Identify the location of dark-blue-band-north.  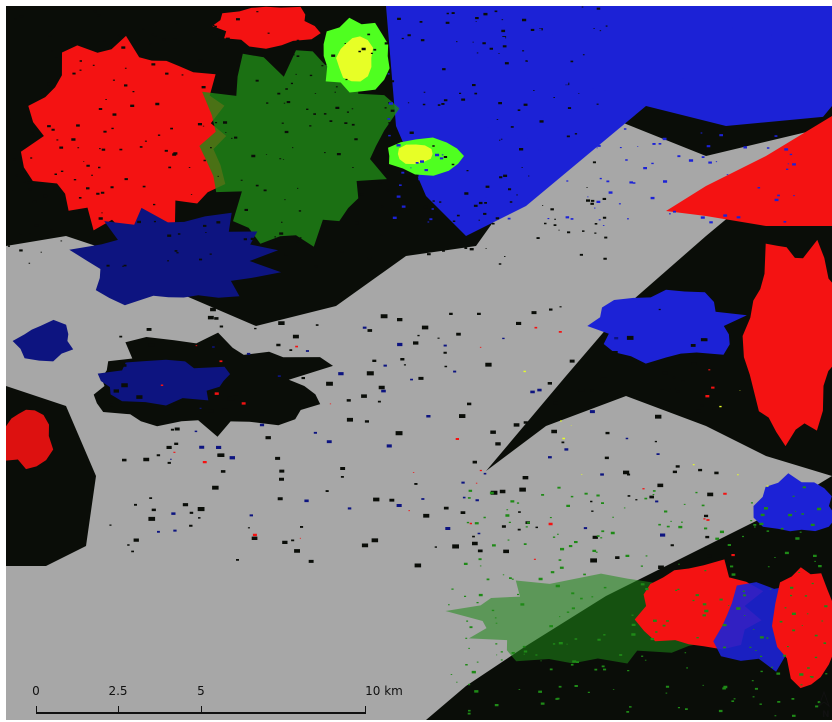
(175, 256).